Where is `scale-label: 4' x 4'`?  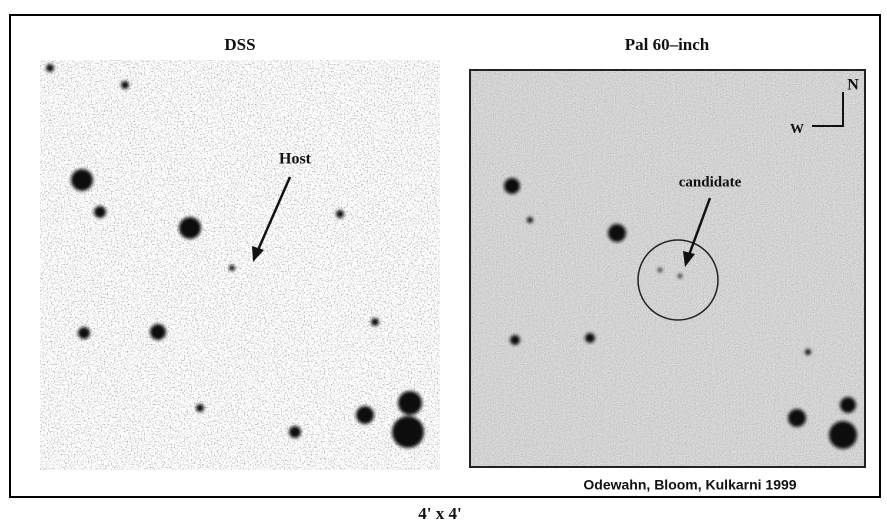 scale-label: 4' x 4' is located at coordinates (439, 513).